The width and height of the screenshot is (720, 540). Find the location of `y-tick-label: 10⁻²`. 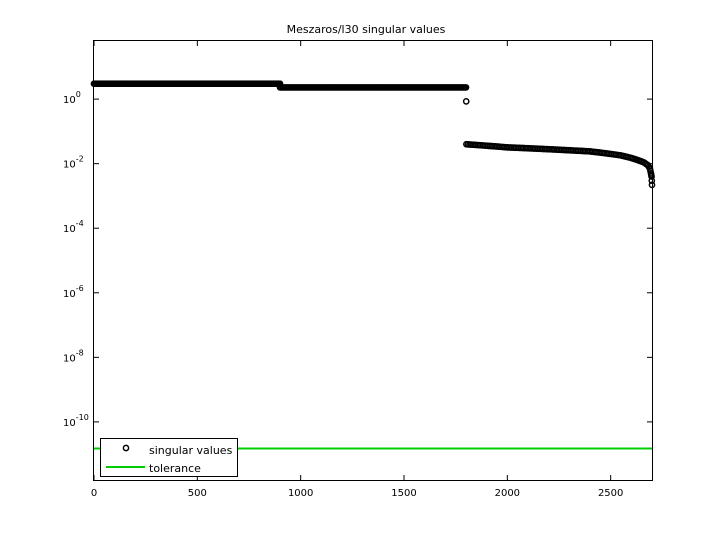

y-tick-label: 10⁻² is located at coordinates (73, 163).